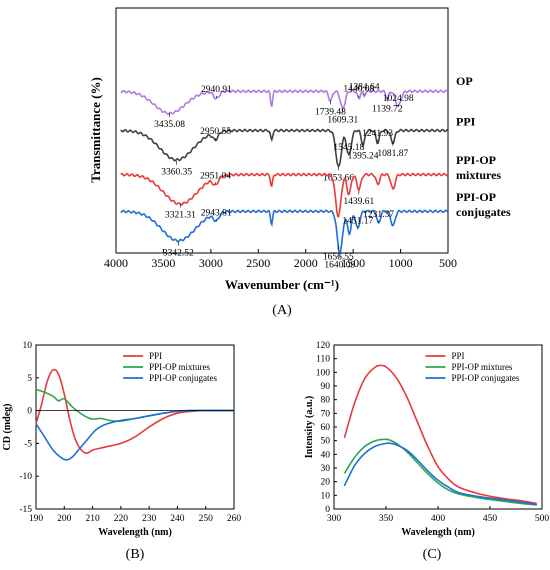  What do you see at coordinates (401, 263) in the screenshot?
I see `a-x-tick-label-1000: 1000` at bounding box center [401, 263].